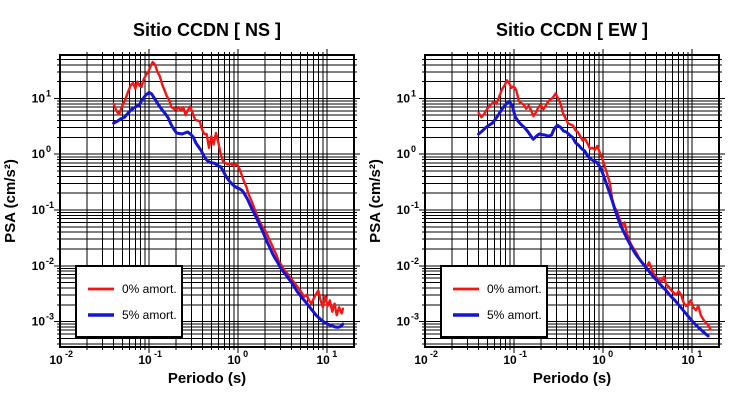 The image size is (730, 400). I want to click on panel-title-ew: Sitio CCDN [ EW ], so click(572, 30).